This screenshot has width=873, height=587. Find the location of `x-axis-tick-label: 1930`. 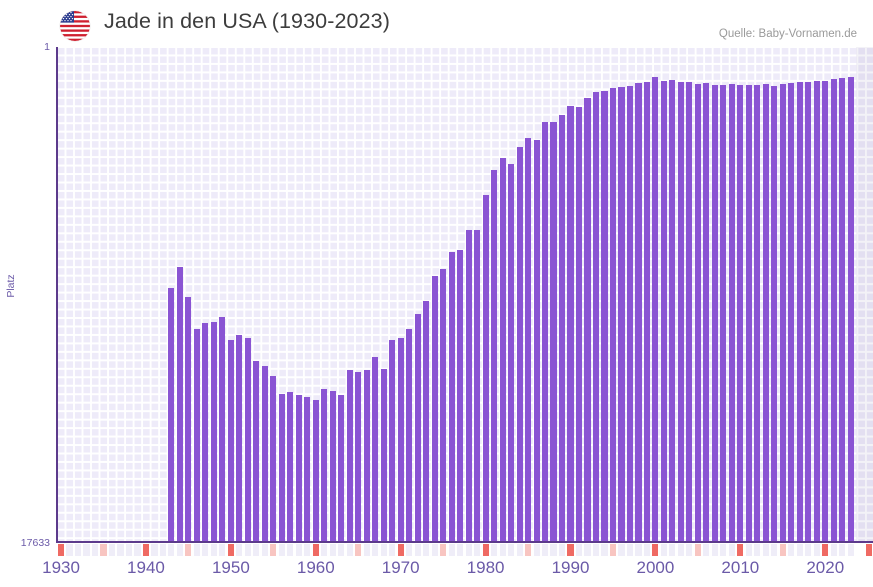

x-axis-tick-label: 1930 is located at coordinates (61, 567).